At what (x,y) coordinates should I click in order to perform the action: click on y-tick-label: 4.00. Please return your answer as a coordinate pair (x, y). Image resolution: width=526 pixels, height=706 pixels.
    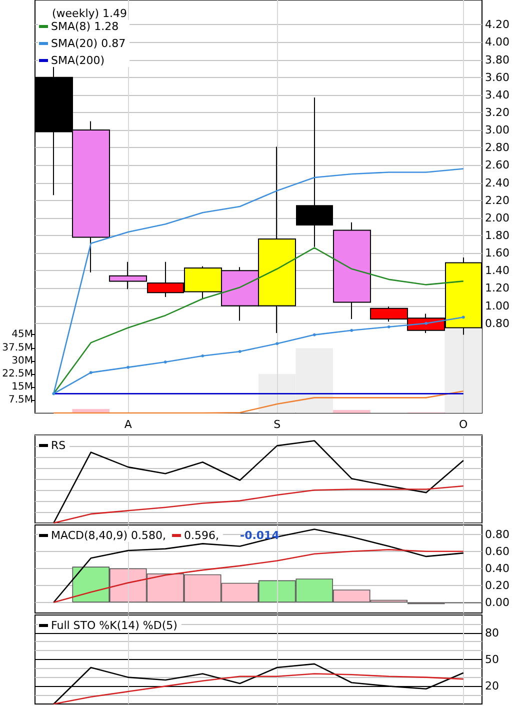
    Looking at the image, I should click on (497, 42).